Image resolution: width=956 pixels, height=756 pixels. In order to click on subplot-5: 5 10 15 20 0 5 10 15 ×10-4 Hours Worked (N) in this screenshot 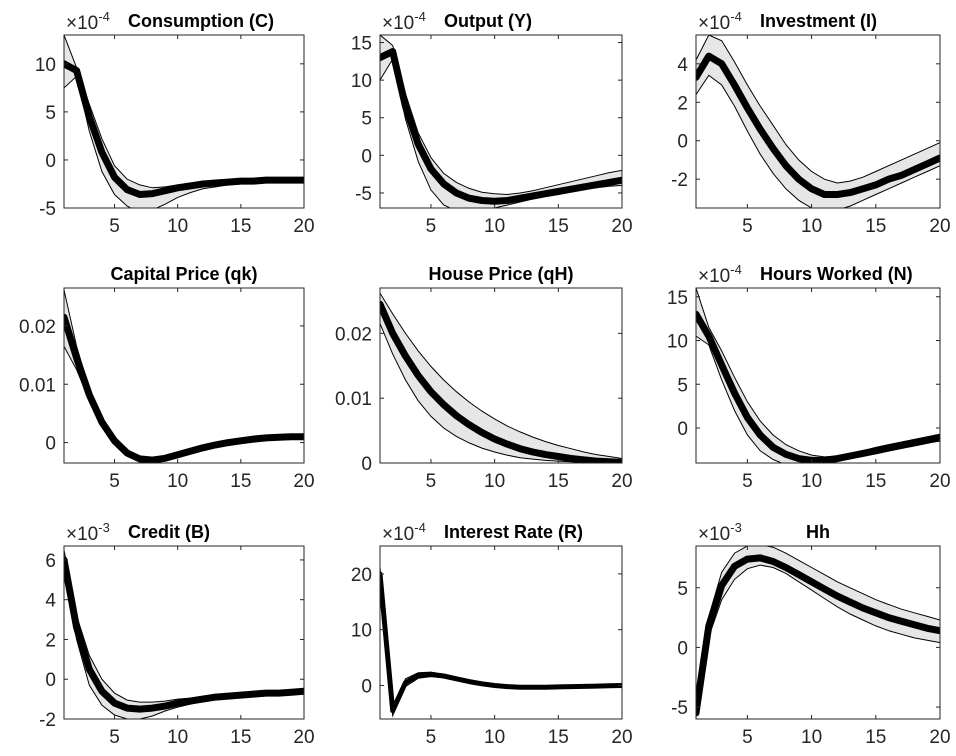, I will do `click(809, 377)`.